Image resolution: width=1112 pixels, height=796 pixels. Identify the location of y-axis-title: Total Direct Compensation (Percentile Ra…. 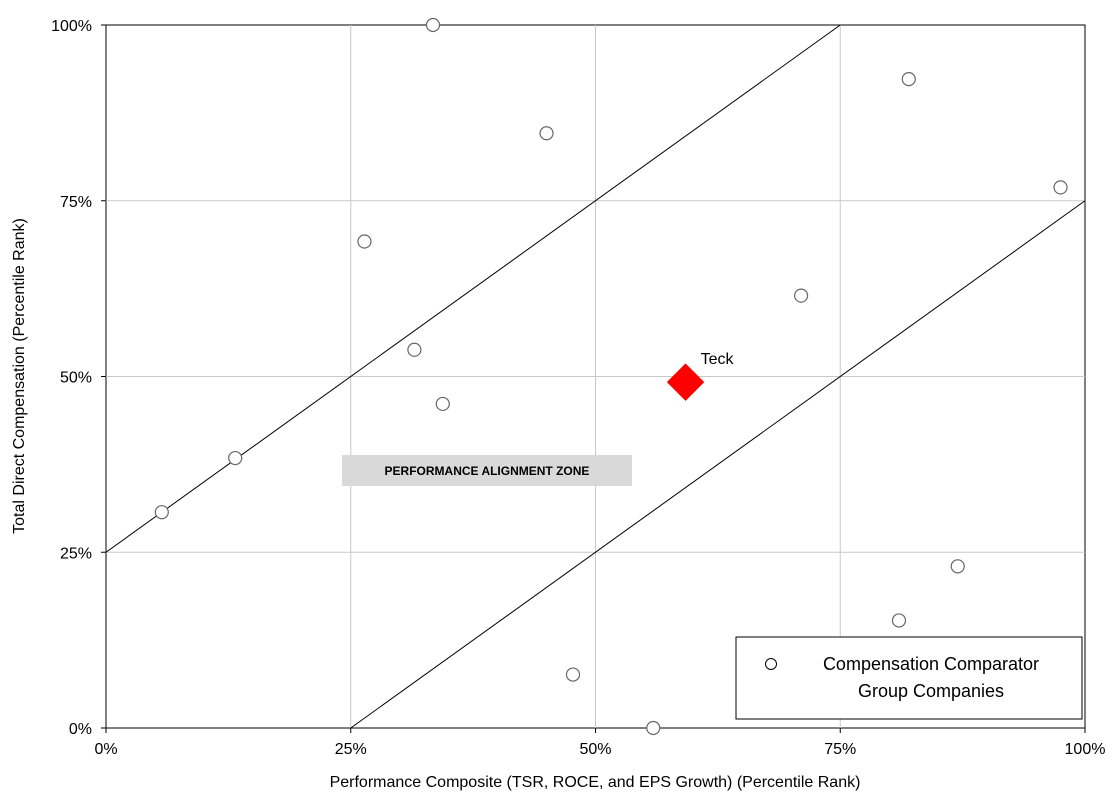
(19, 376).